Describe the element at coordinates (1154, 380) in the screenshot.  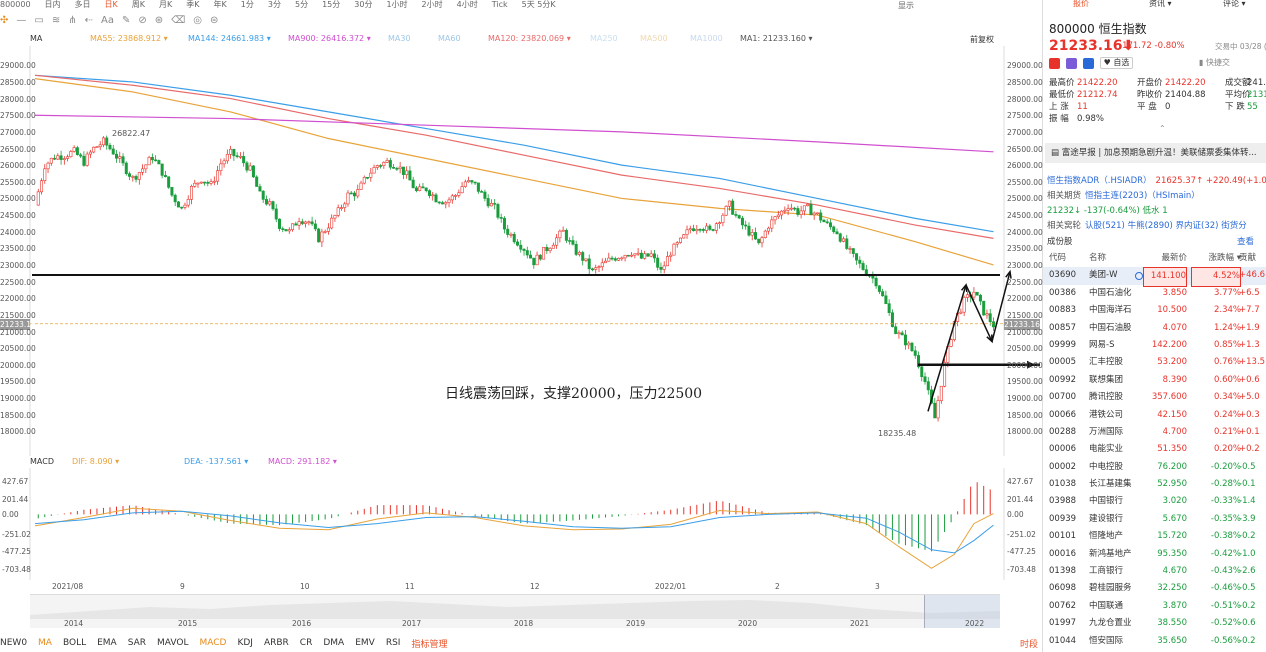
I see `table-row: 00992 联想集团 8.390 0.60% +0.6` at that location.